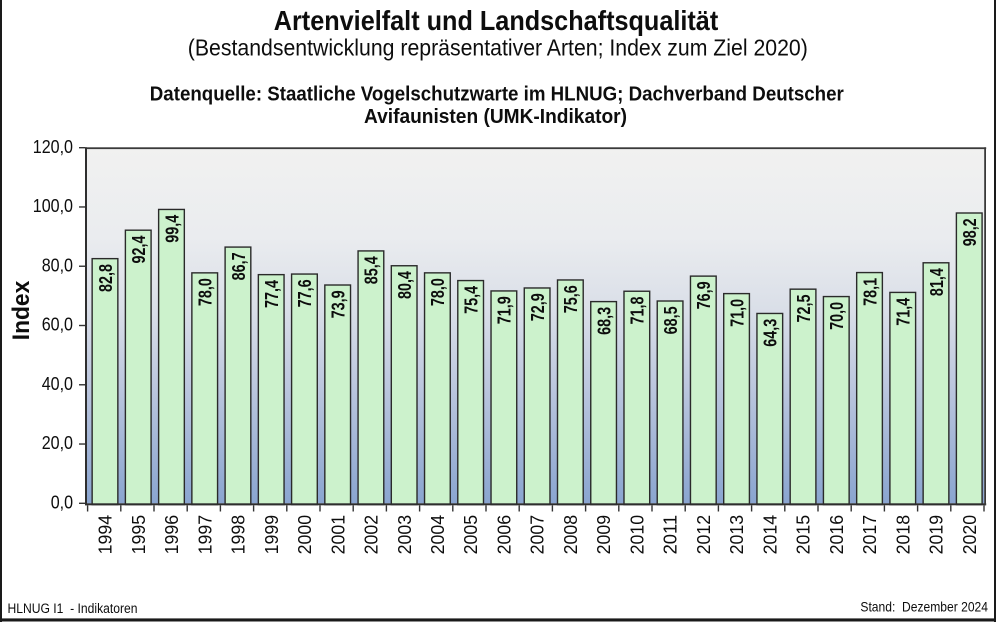  What do you see at coordinates (505, 310) in the screenshot?
I see `svg-text: 71,9` at bounding box center [505, 310].